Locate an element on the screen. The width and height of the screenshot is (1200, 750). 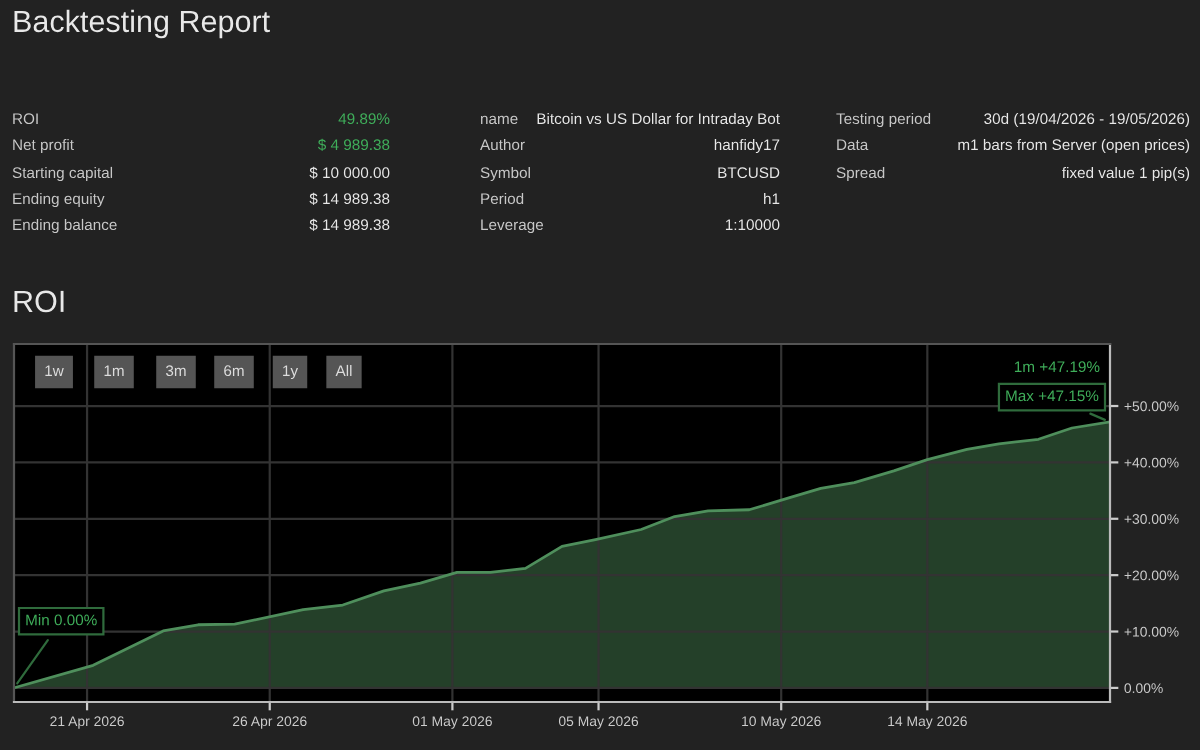
chart-subtitle: ROI is located at coordinates (39, 301).